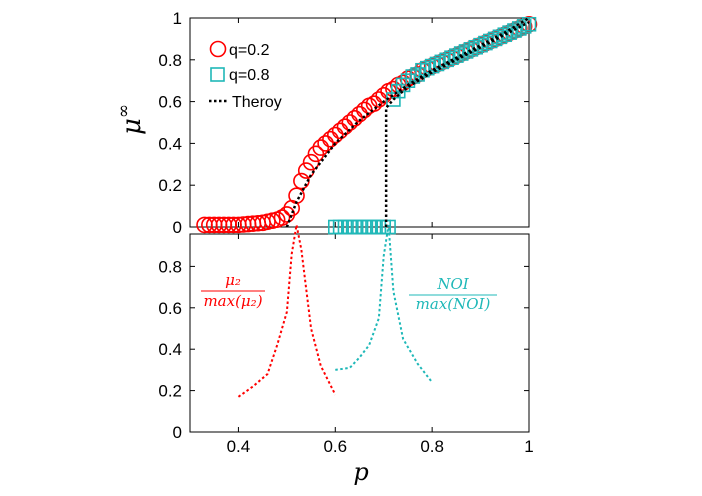 This screenshot has height=496, width=702. What do you see at coordinates (177, 432) in the screenshot?
I see `bottom-ytick-label: 0` at bounding box center [177, 432].